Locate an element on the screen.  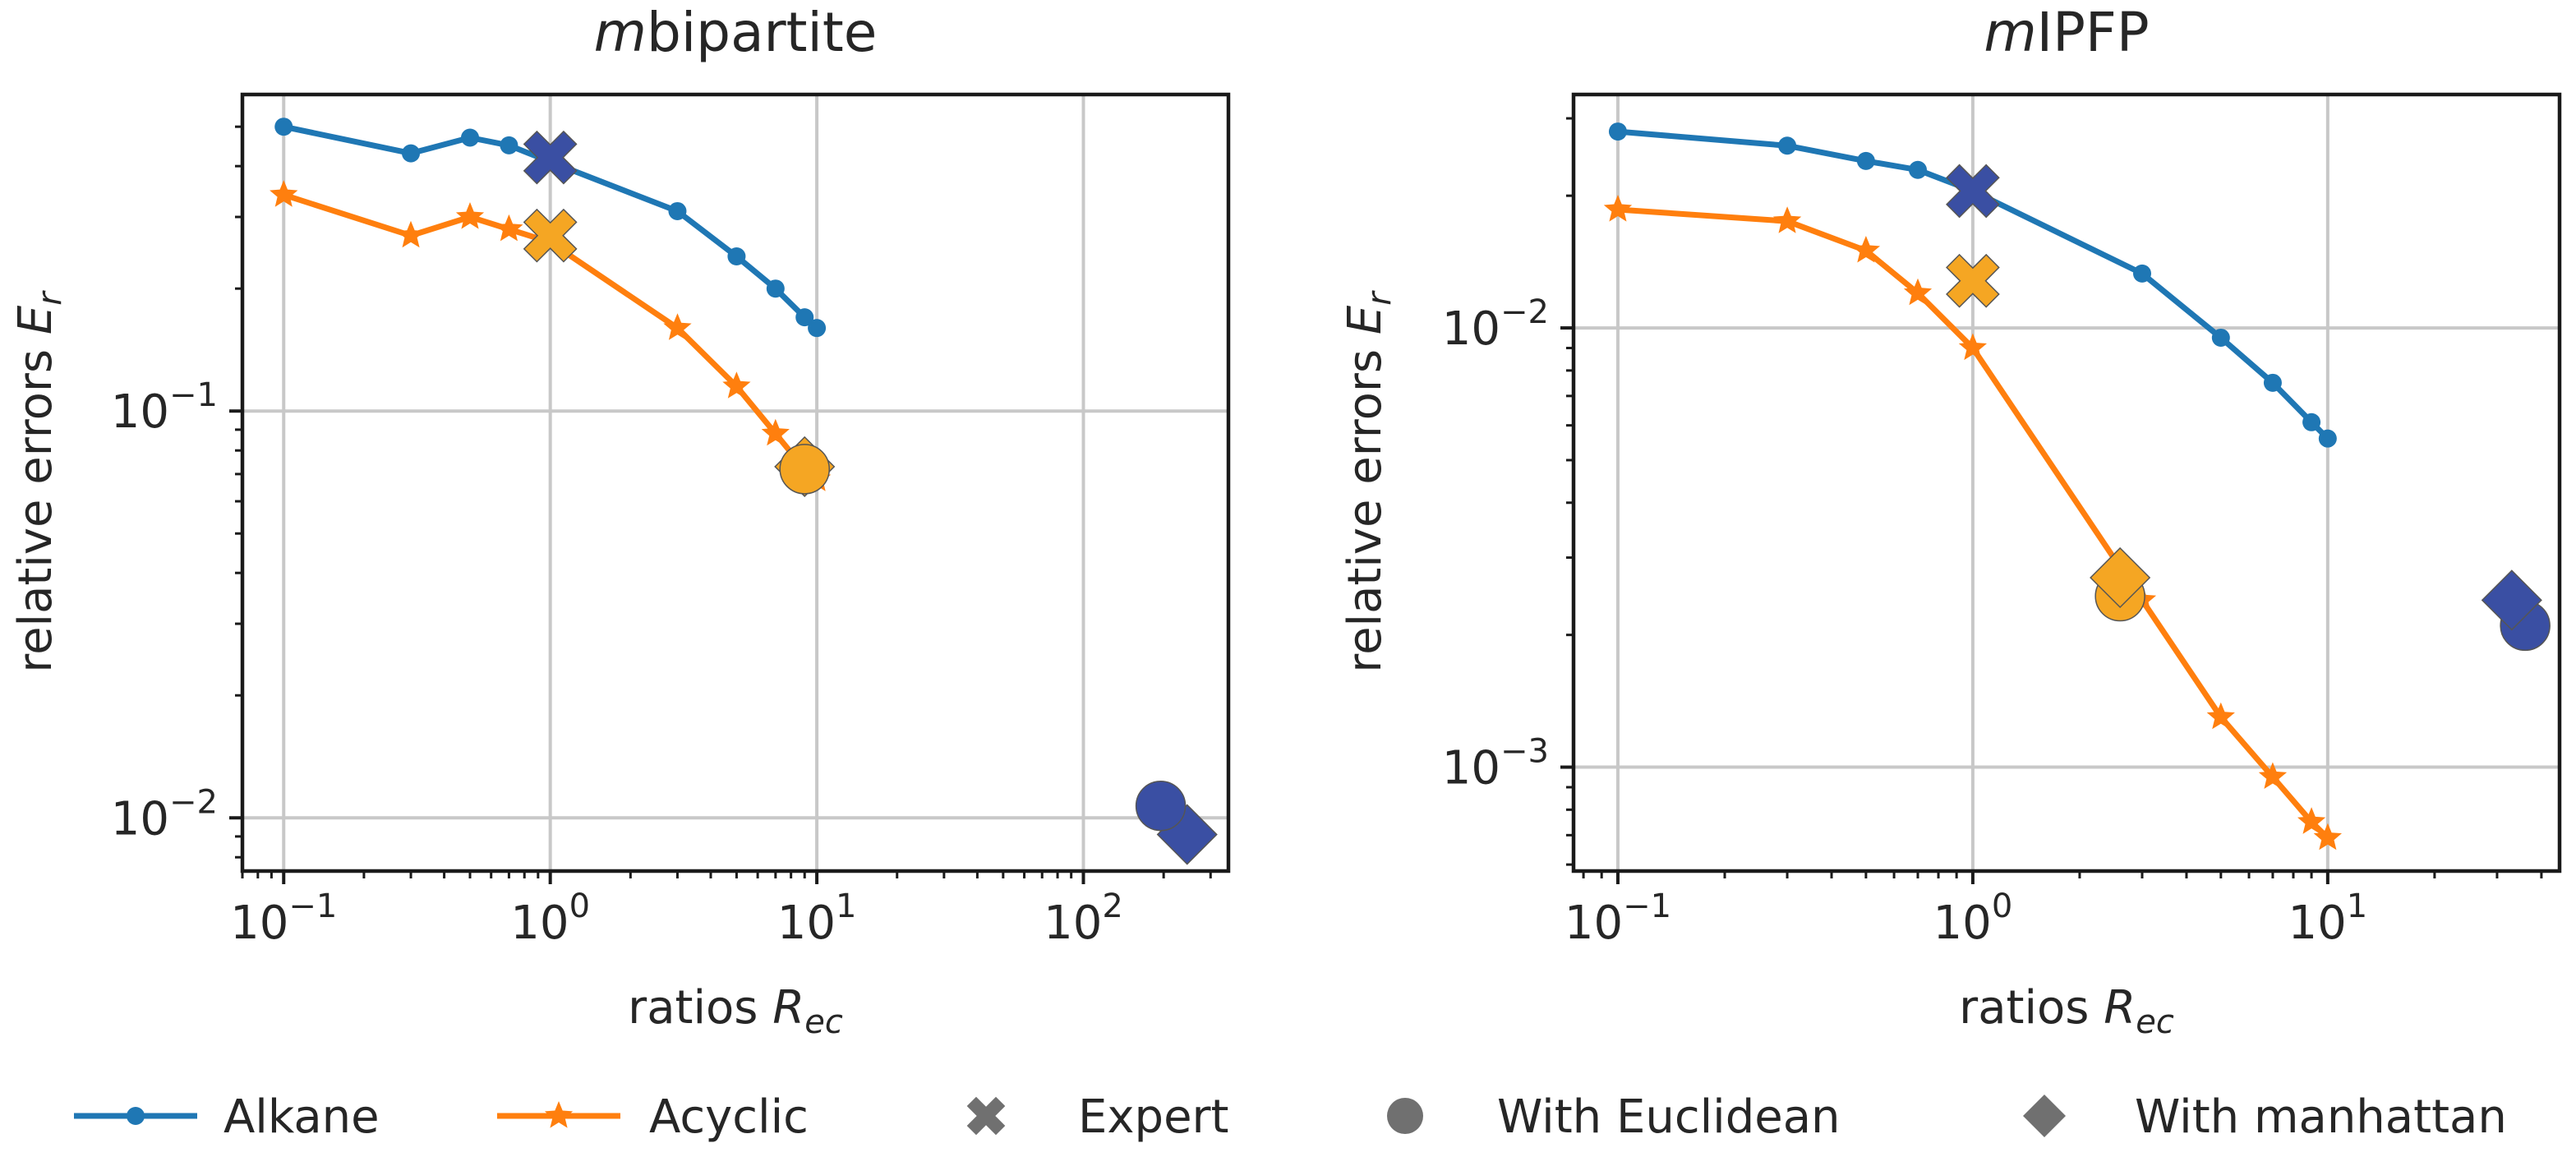
legend-label: Acyclic is located at coordinates (729, 1117).